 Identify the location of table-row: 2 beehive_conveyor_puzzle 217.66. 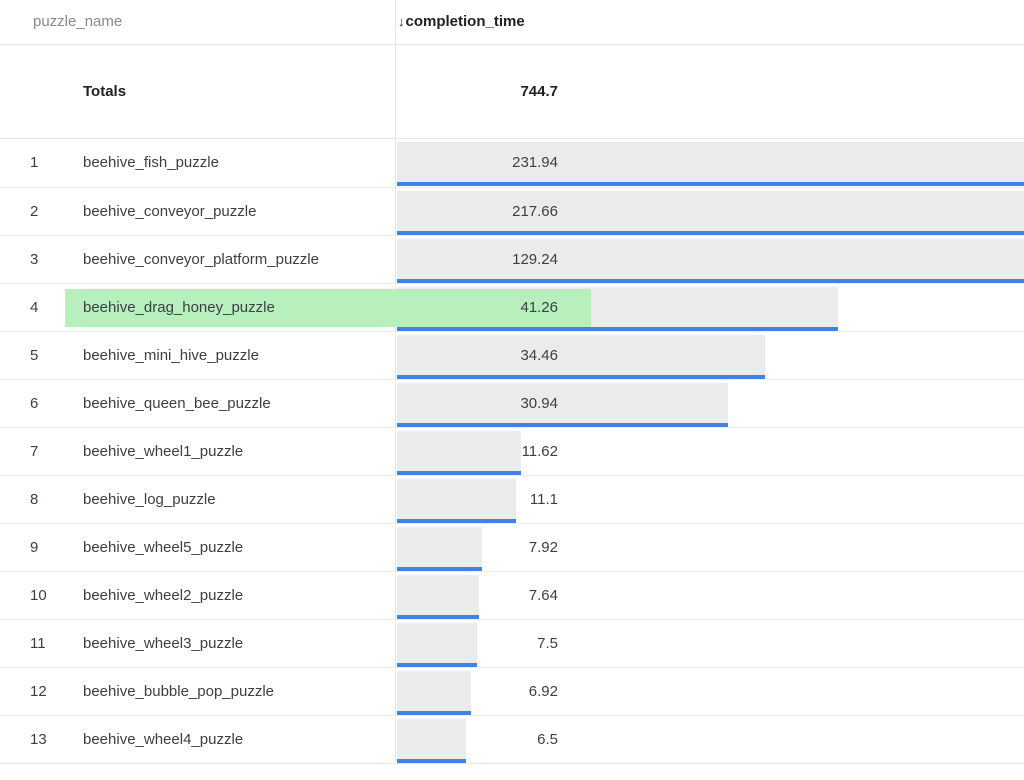
(512, 211).